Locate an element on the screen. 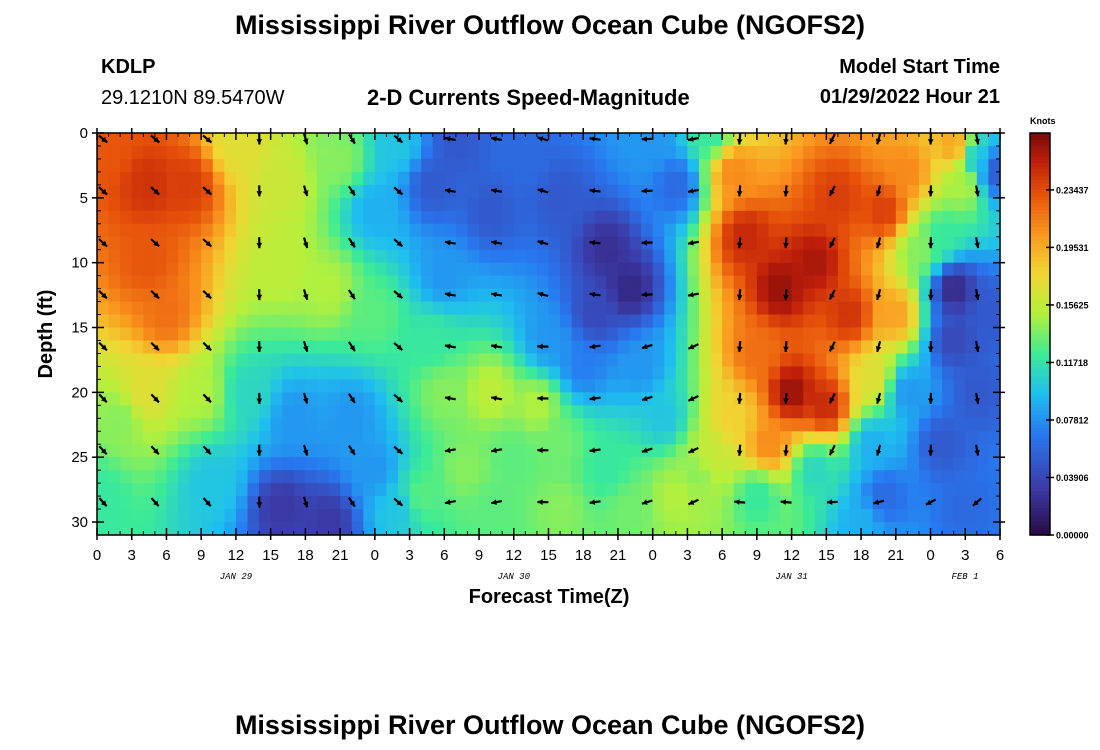 This screenshot has width=1100, height=750. y-tick-label: 0 is located at coordinates (84, 133).